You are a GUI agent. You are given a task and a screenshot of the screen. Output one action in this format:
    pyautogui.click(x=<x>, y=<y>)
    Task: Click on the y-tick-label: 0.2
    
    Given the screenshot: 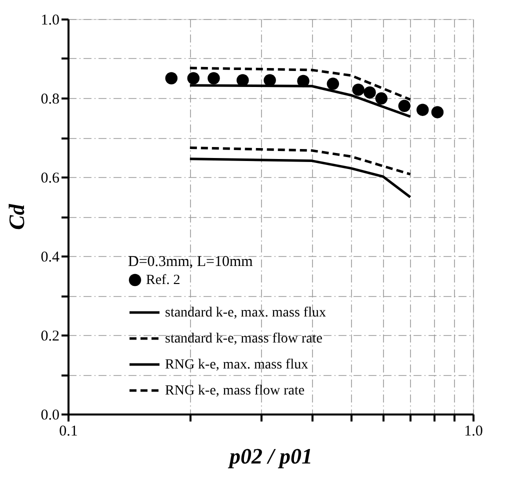 What is the action you would take?
    pyautogui.click(x=50, y=336)
    